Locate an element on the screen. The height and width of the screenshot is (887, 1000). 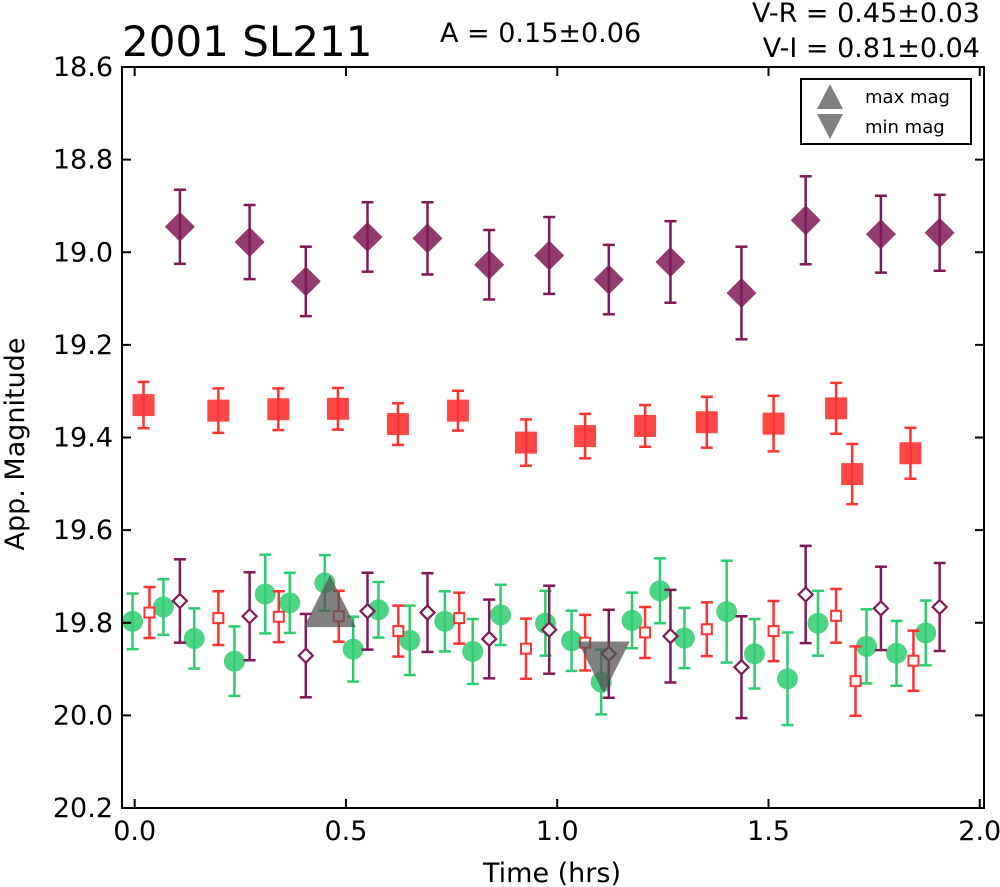
y-tick-label: 20.0 is located at coordinates (83, 715).